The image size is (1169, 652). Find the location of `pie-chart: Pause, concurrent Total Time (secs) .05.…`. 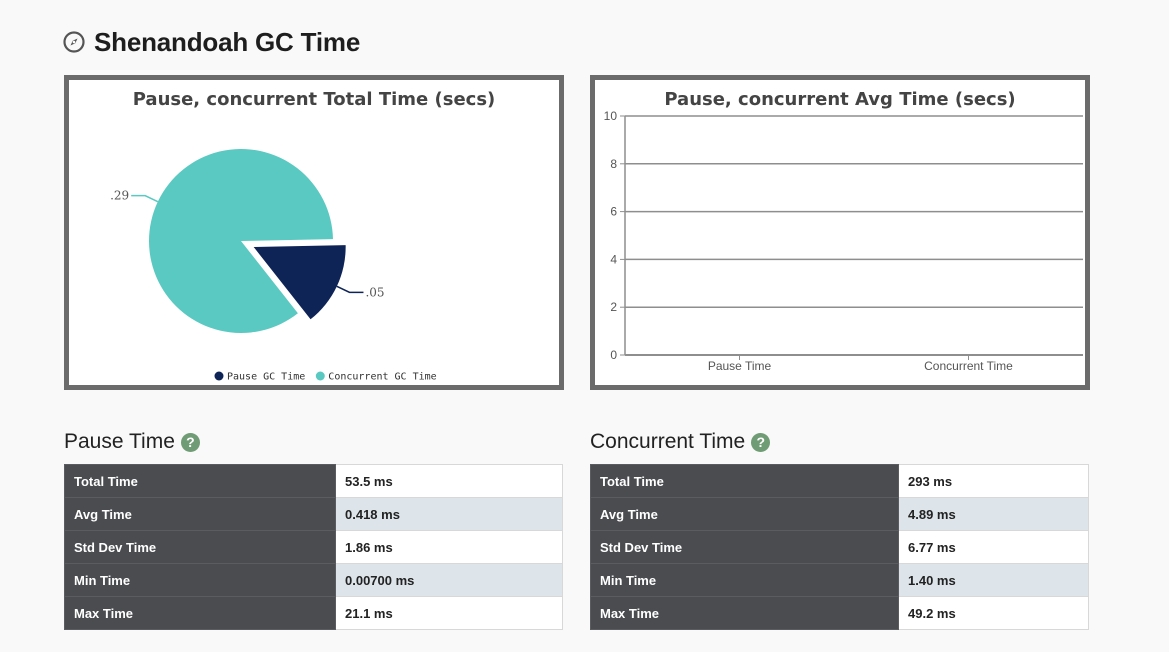

pie-chart: Pause, concurrent Total Time (secs) .05.… is located at coordinates (303, 236).